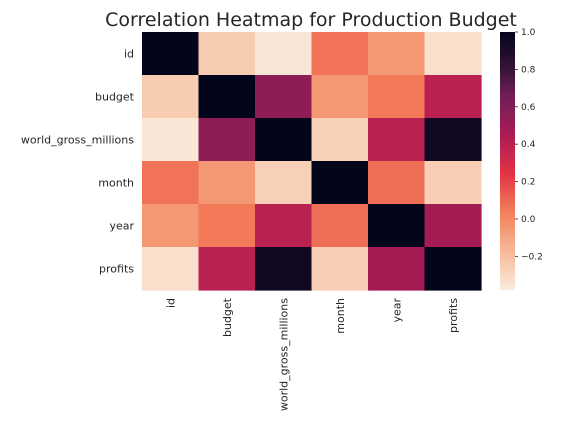  What do you see at coordinates (528, 108) in the screenshot?
I see `colorbar-tick-label: 0.6` at bounding box center [528, 108].